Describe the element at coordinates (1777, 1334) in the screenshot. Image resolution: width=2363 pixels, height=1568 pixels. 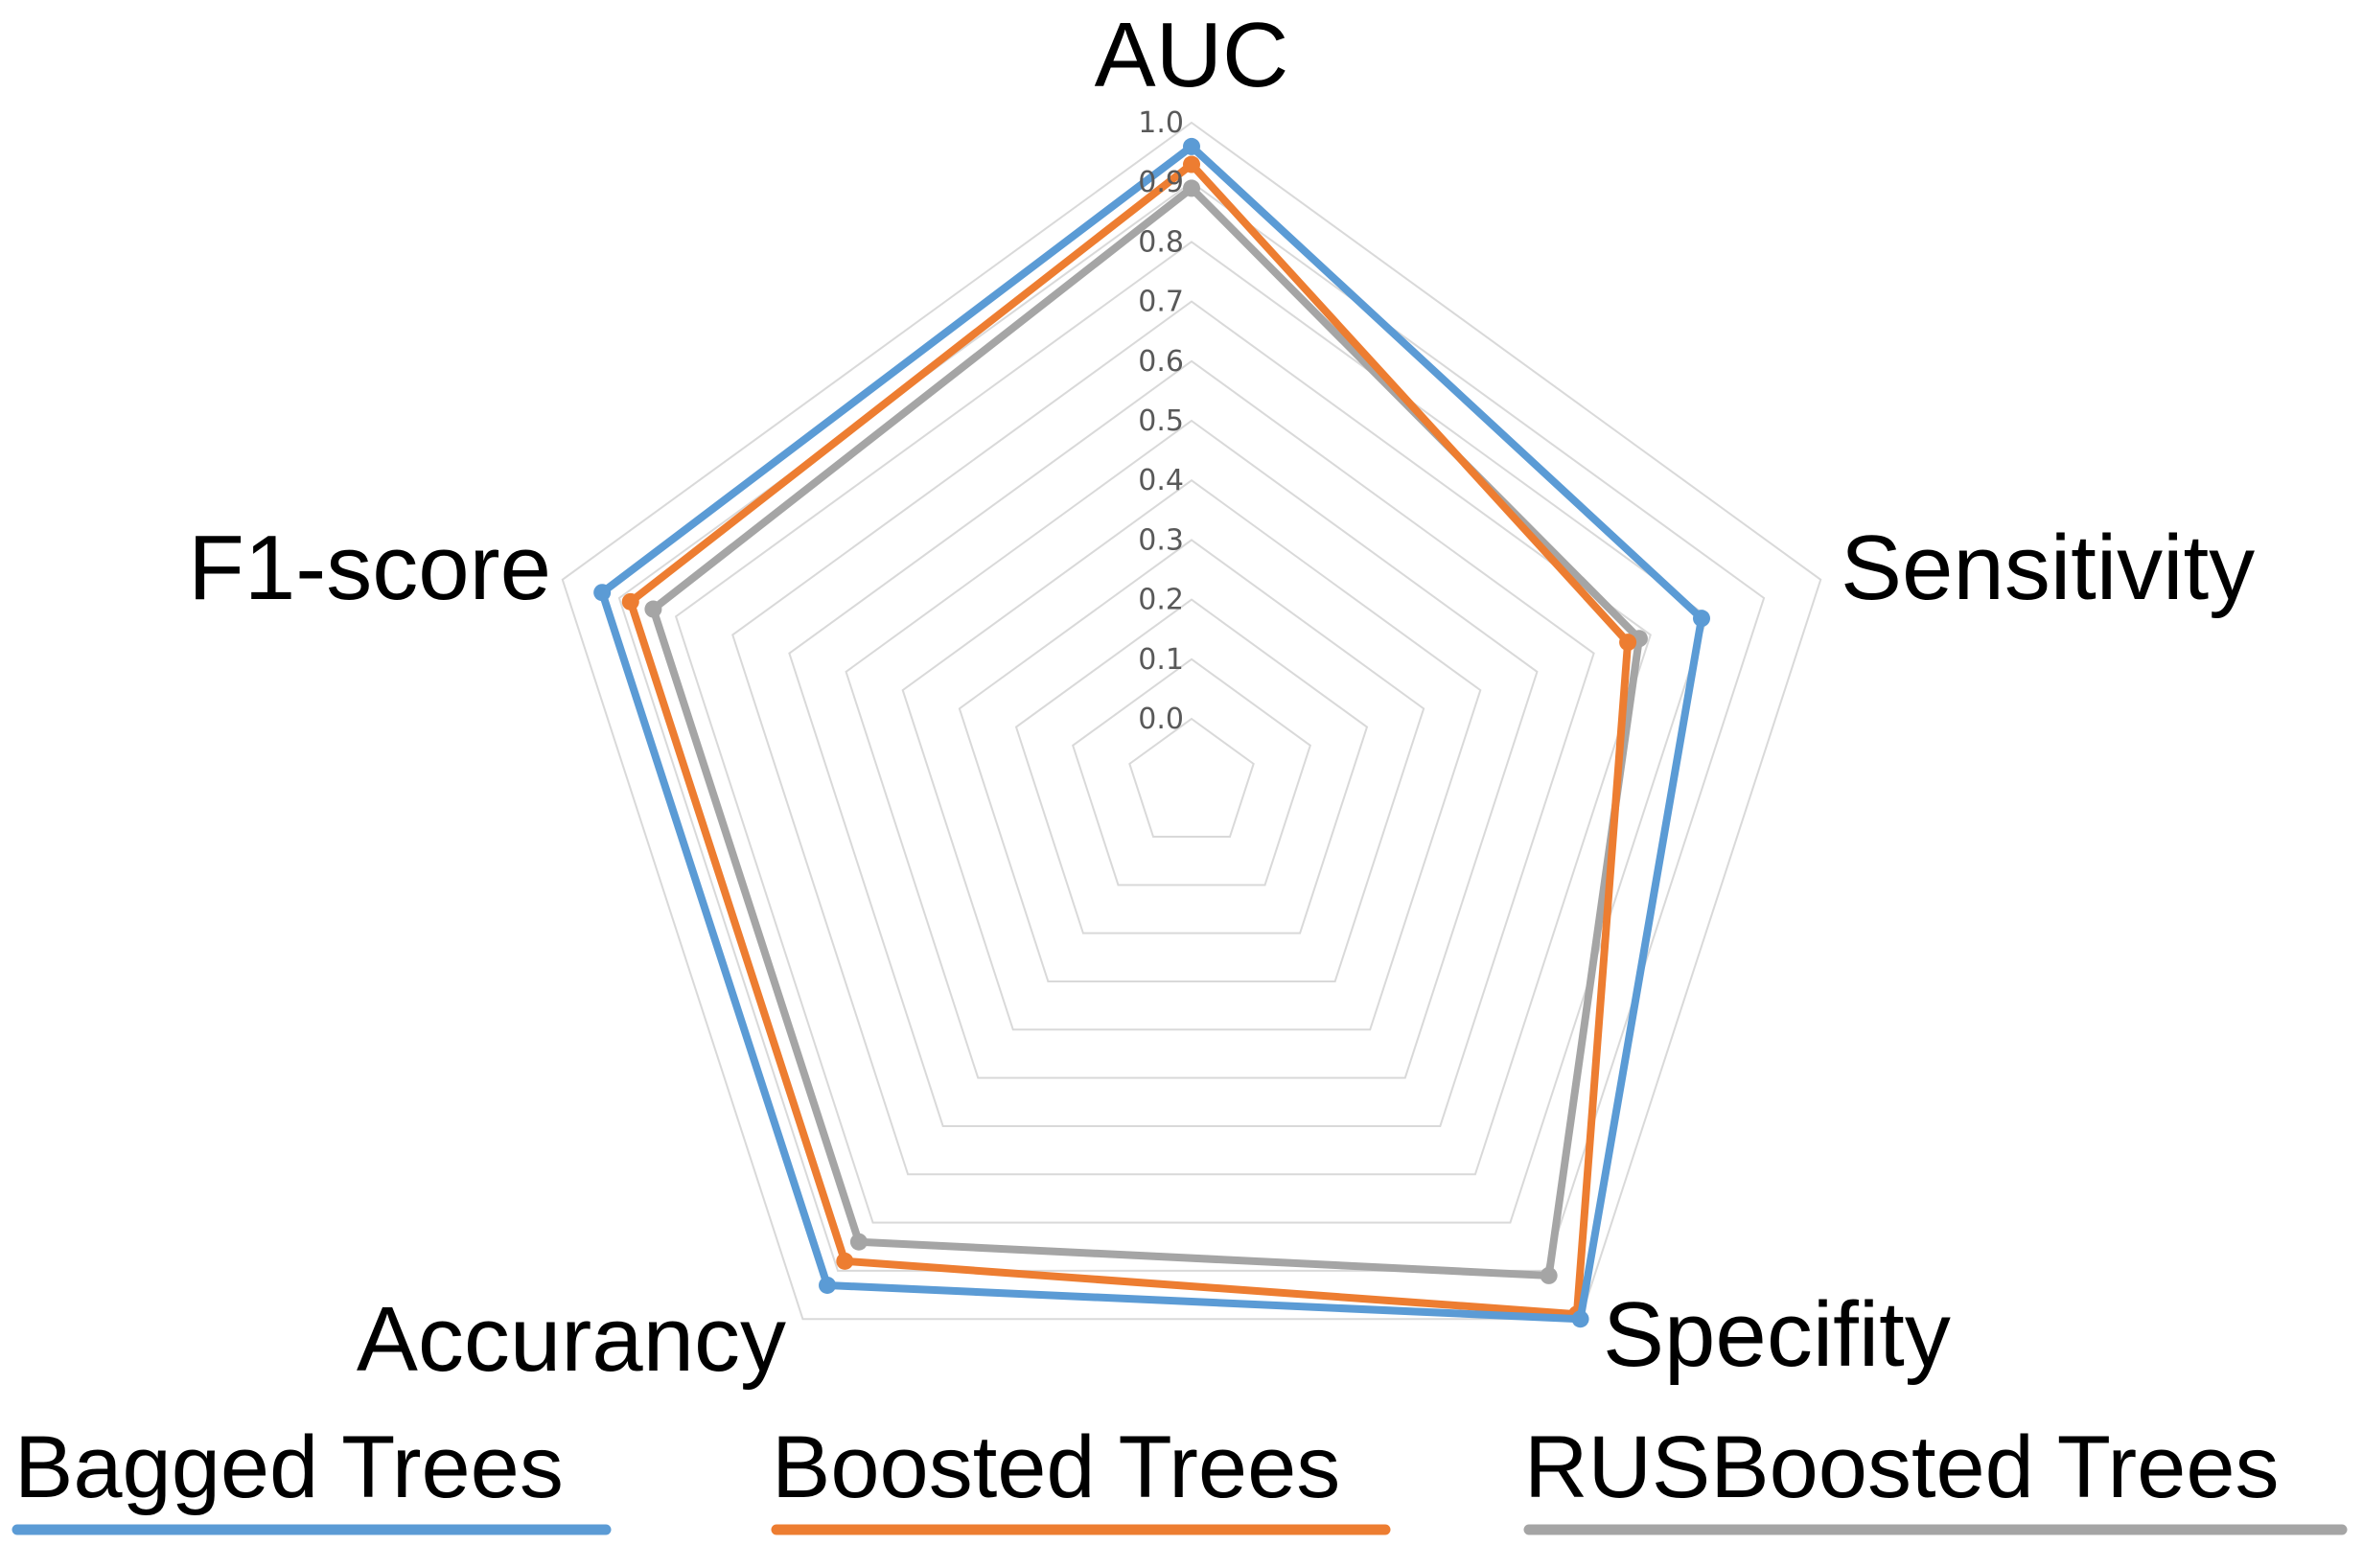
I see `axis-label-specifity: Specifity` at that location.